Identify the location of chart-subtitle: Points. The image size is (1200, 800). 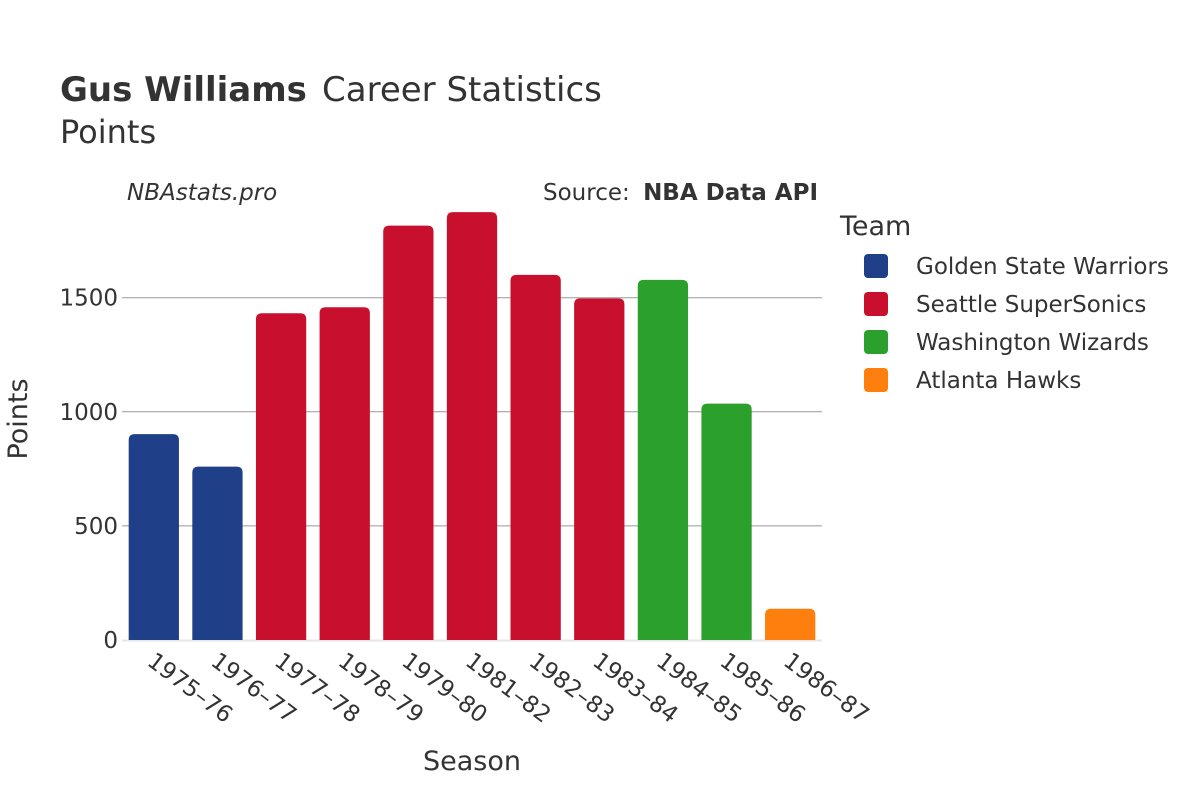
(108, 132).